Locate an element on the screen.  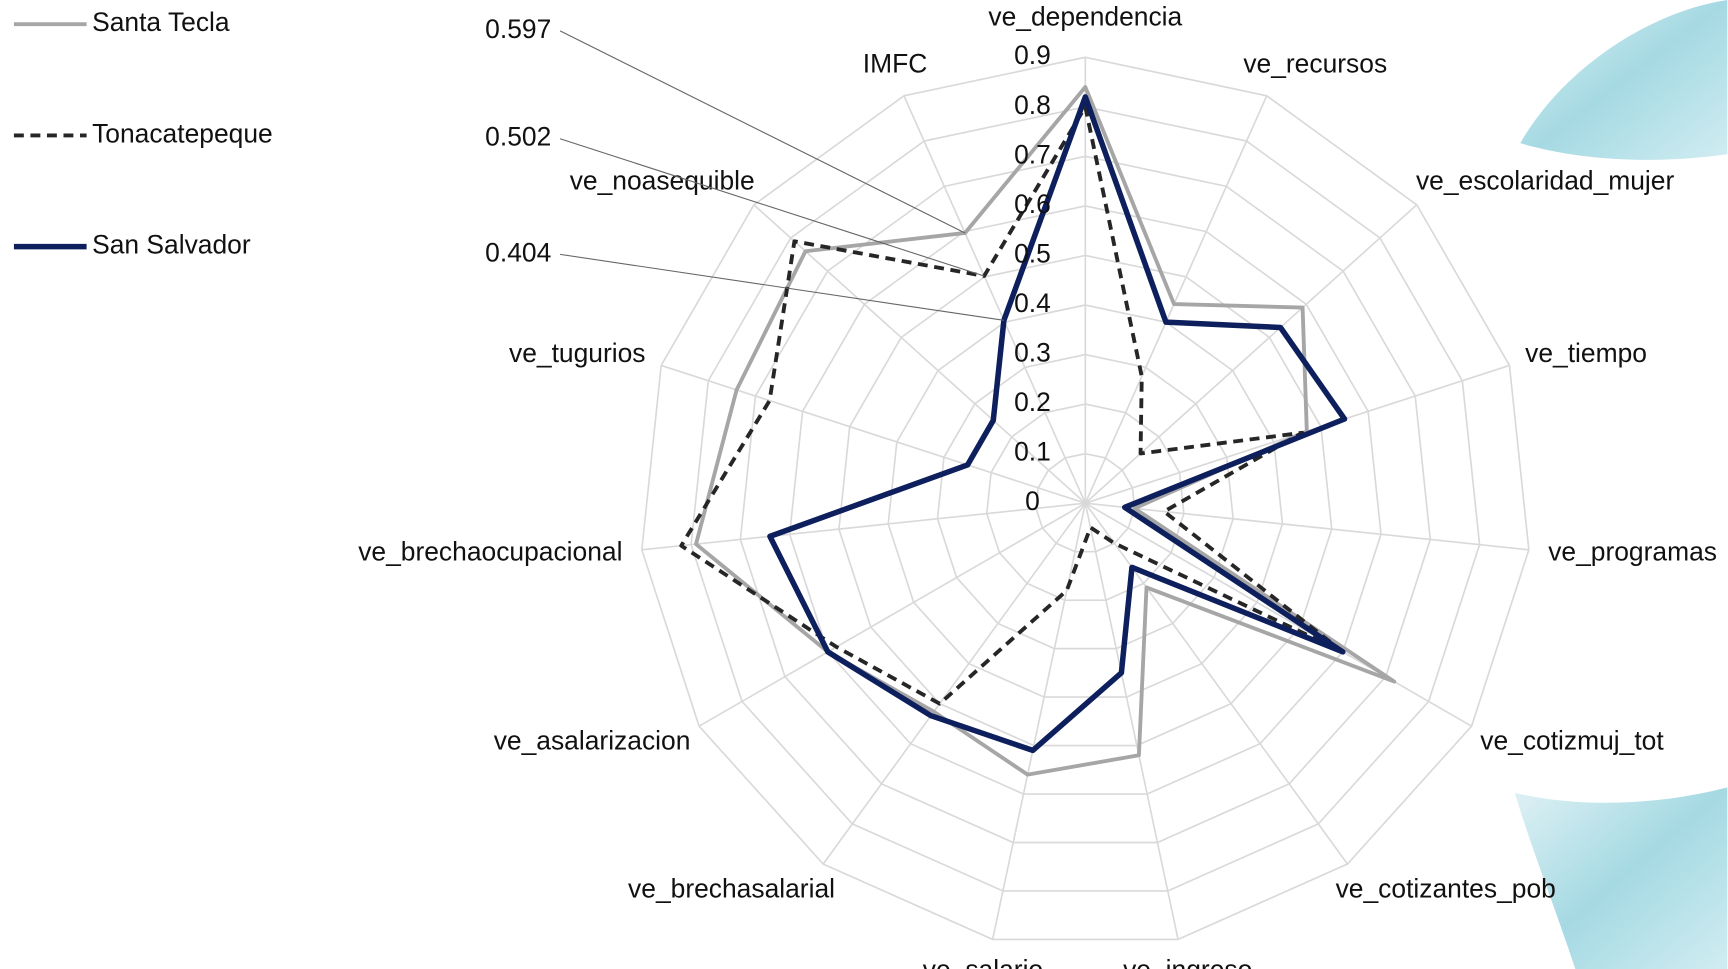
category-label: ve_brechaocupacional is located at coordinates (490, 551).